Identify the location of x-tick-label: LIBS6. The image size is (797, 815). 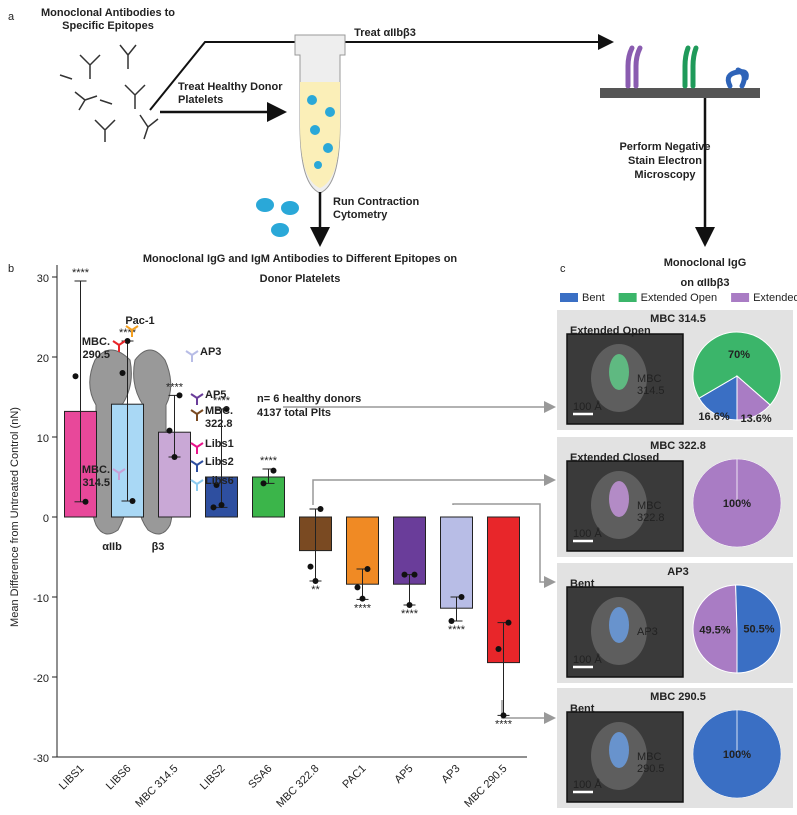
(119, 778).